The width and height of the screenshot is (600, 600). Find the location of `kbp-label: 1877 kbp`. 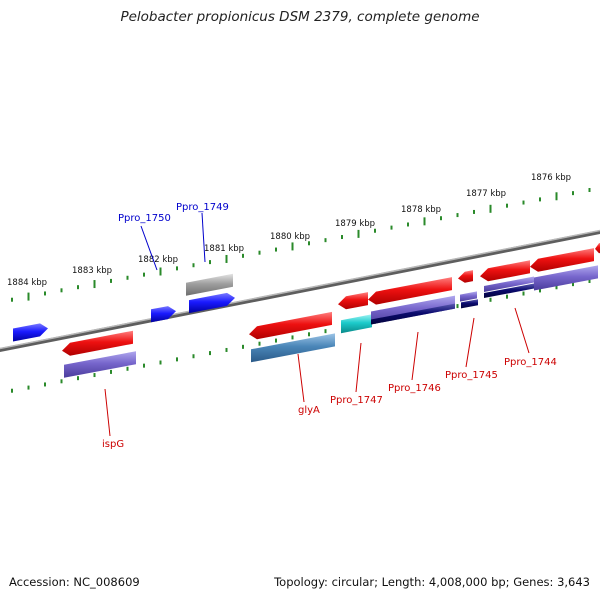

kbp-label: 1877 kbp is located at coordinates (486, 194).